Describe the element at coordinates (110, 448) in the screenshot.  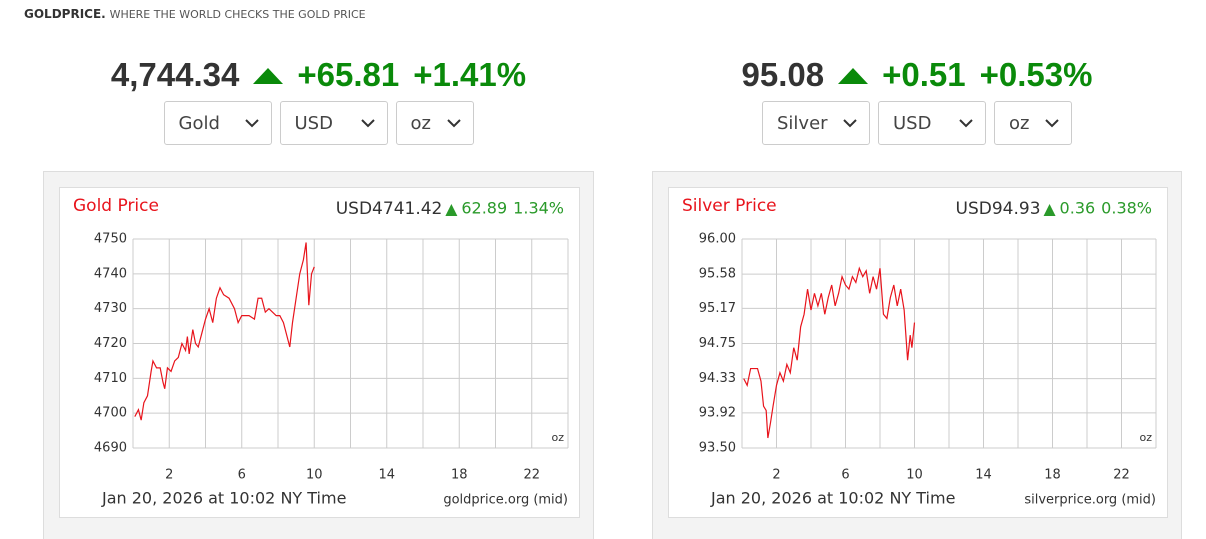
I see `y-tick-label: 4690` at that location.